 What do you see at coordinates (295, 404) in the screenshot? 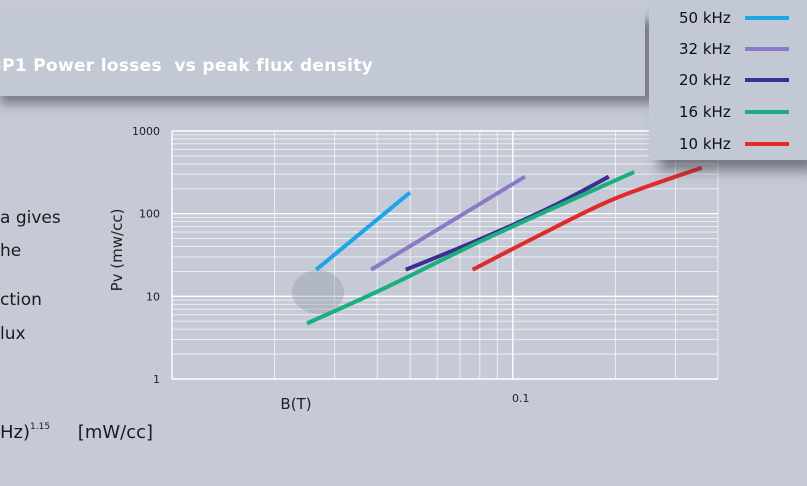
I see `x-axis-label: B(T)` at bounding box center [295, 404].